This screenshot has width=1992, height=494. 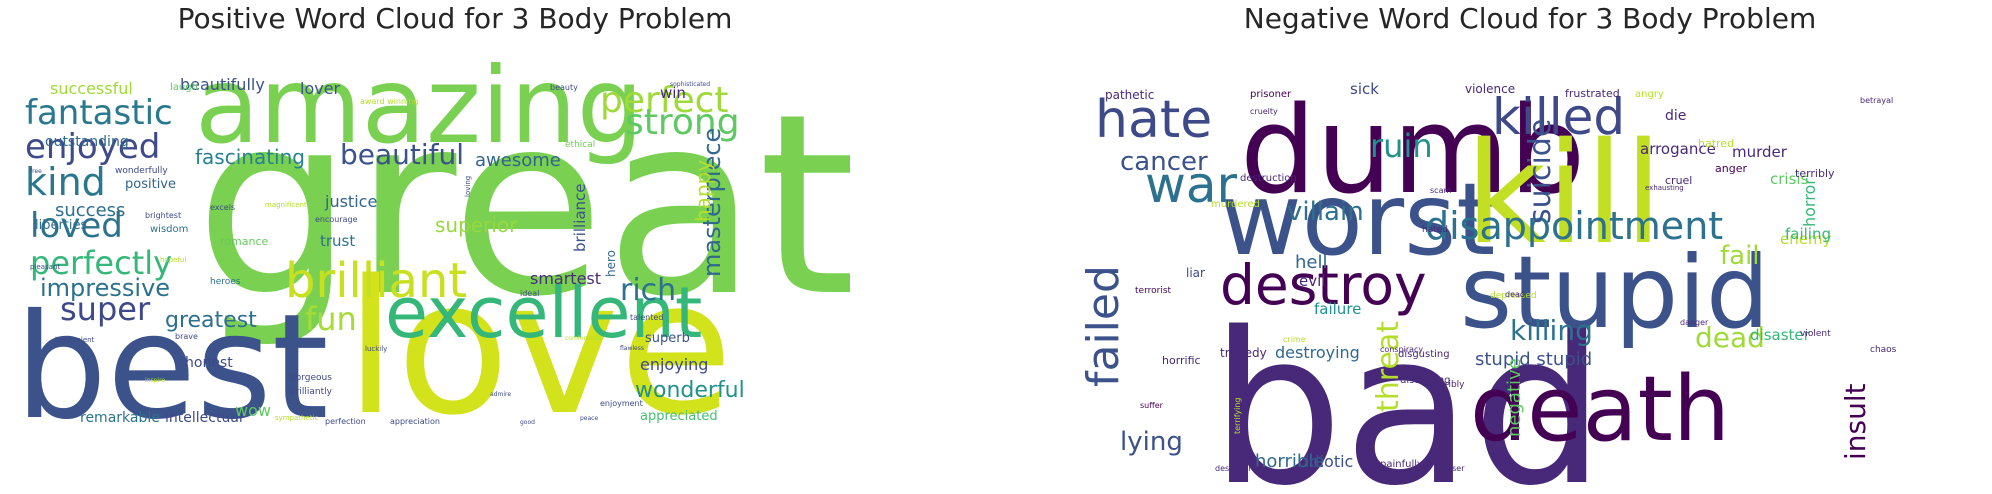 I want to click on negative-word: disaster, so click(x=1780, y=335).